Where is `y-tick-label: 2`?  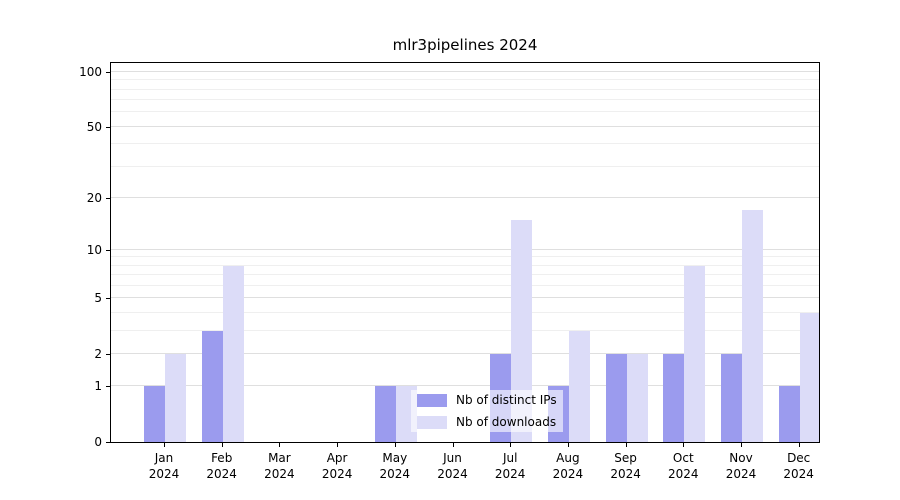 y-tick-label: 2 is located at coordinates (98, 353).